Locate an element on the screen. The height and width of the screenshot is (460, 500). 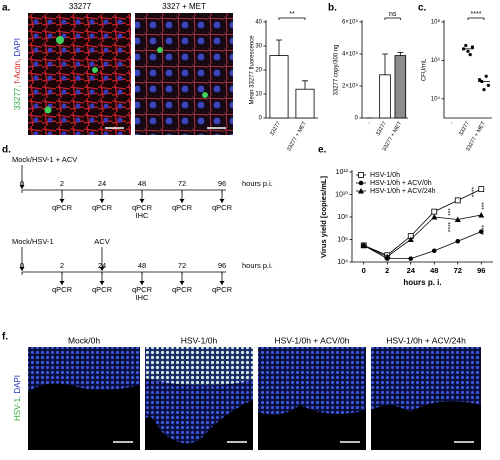
x-tick-label: 24 is located at coordinates (411, 270).